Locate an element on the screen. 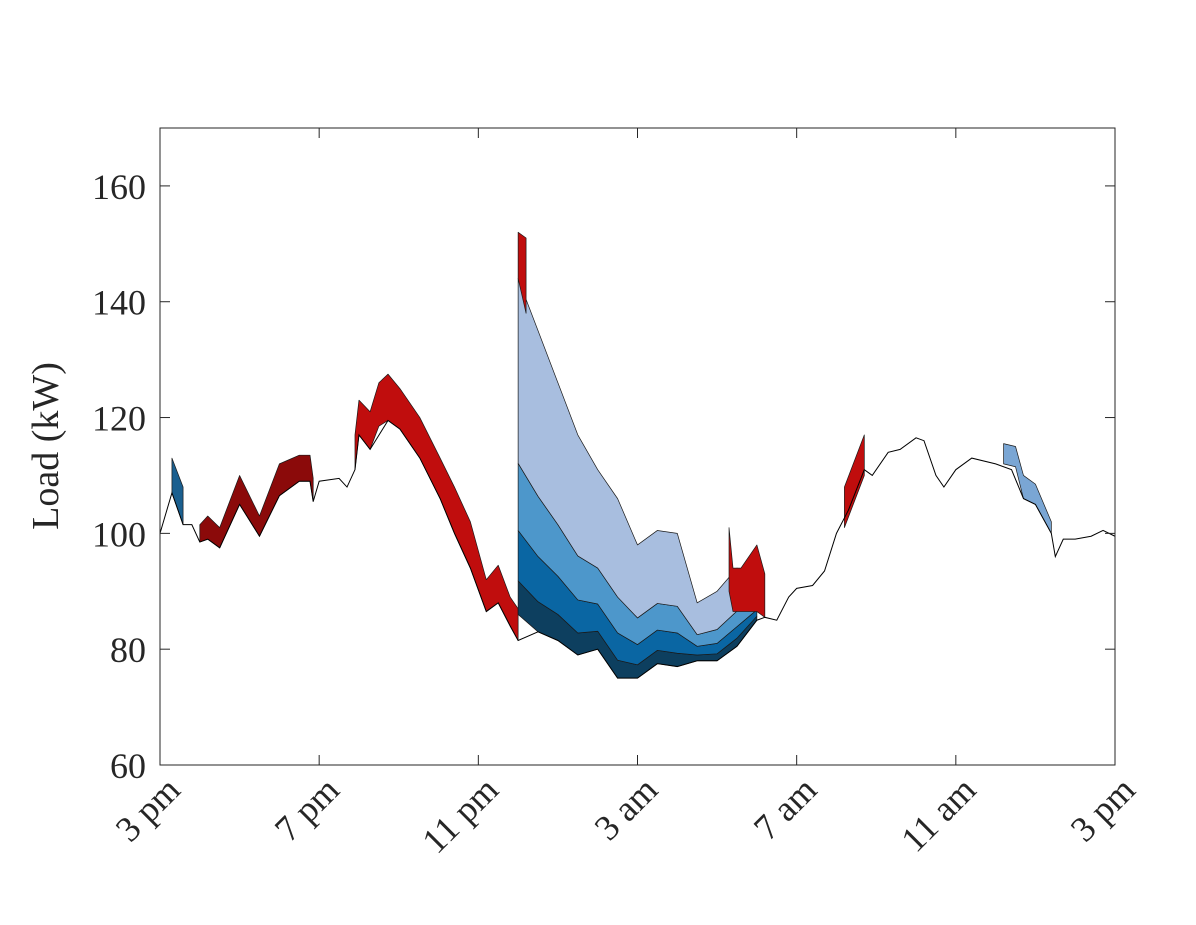 Image resolution: width=1196 pixels, height=925 pixels. y-tick-label: 120 is located at coordinates (119, 419).